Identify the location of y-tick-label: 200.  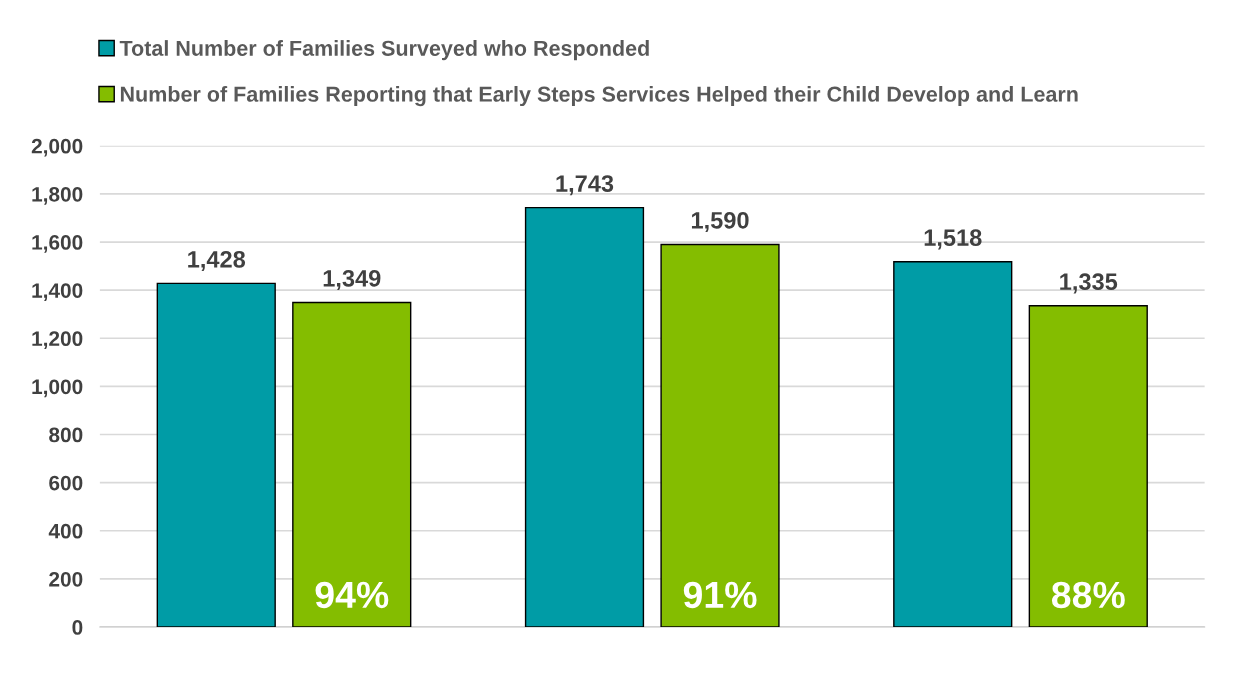
(66, 579).